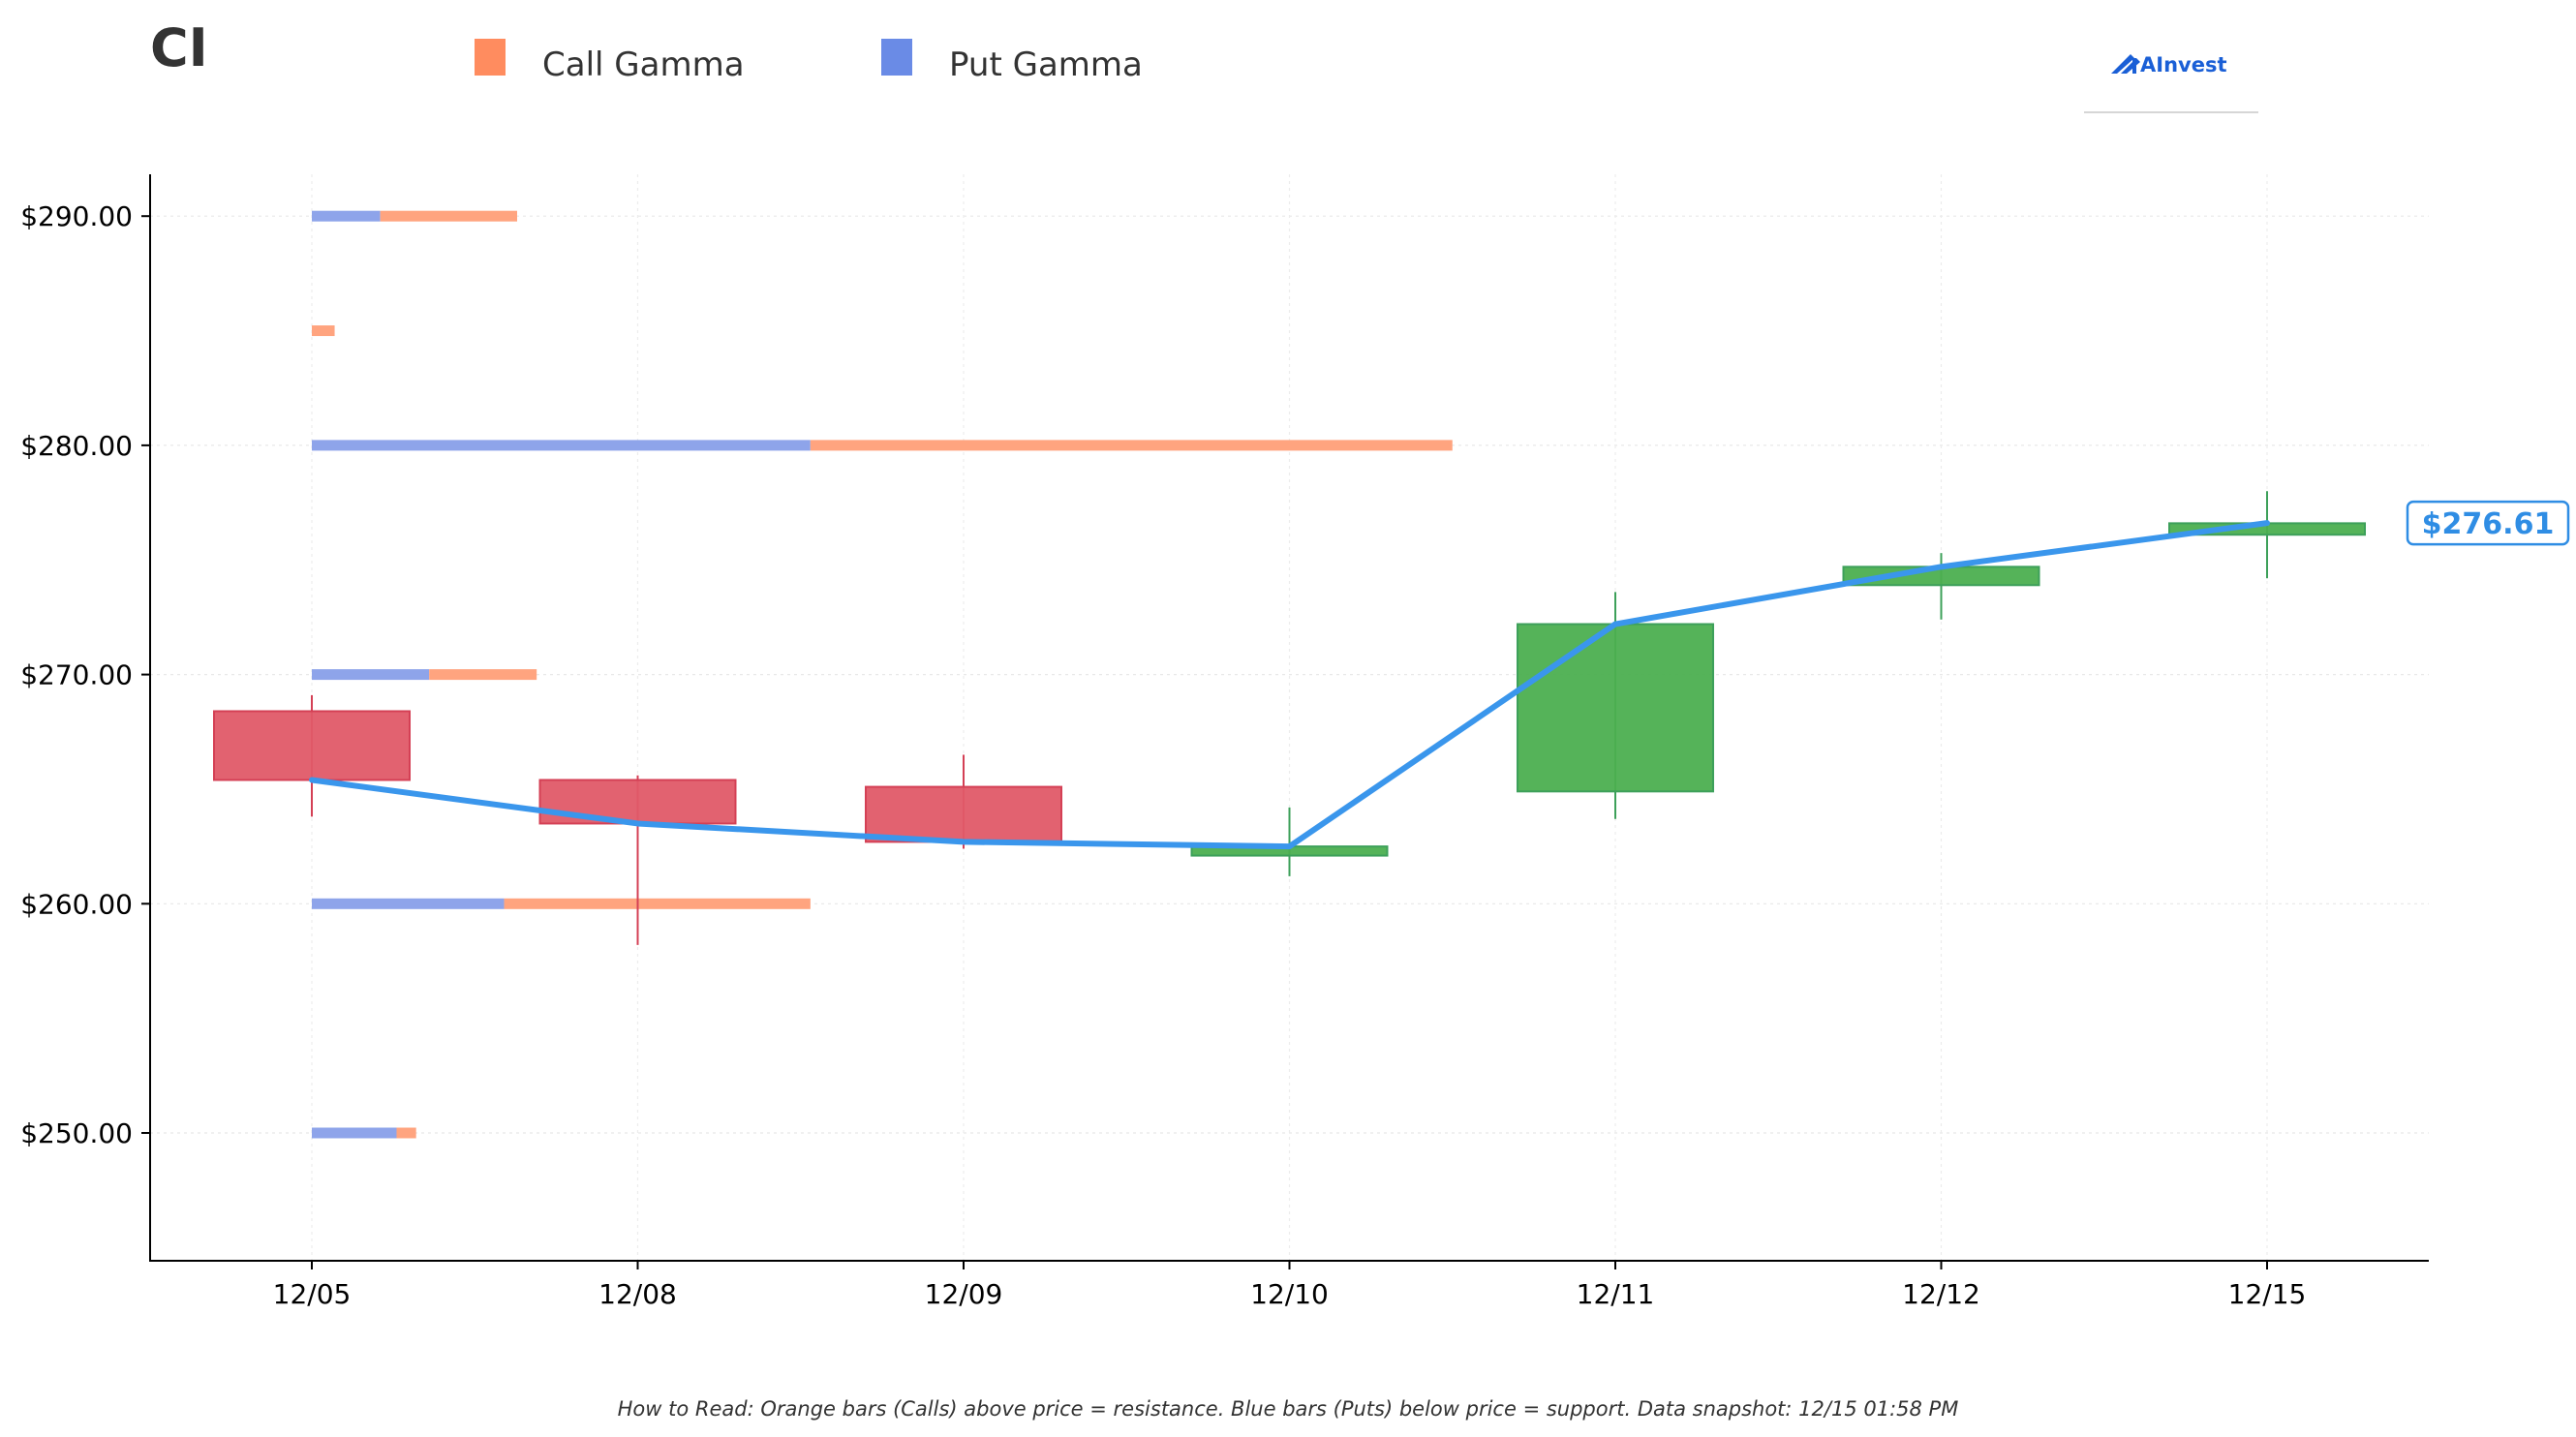 The image size is (2576, 1437). I want to click on x-tick-label-2: 12/09, so click(964, 1294).